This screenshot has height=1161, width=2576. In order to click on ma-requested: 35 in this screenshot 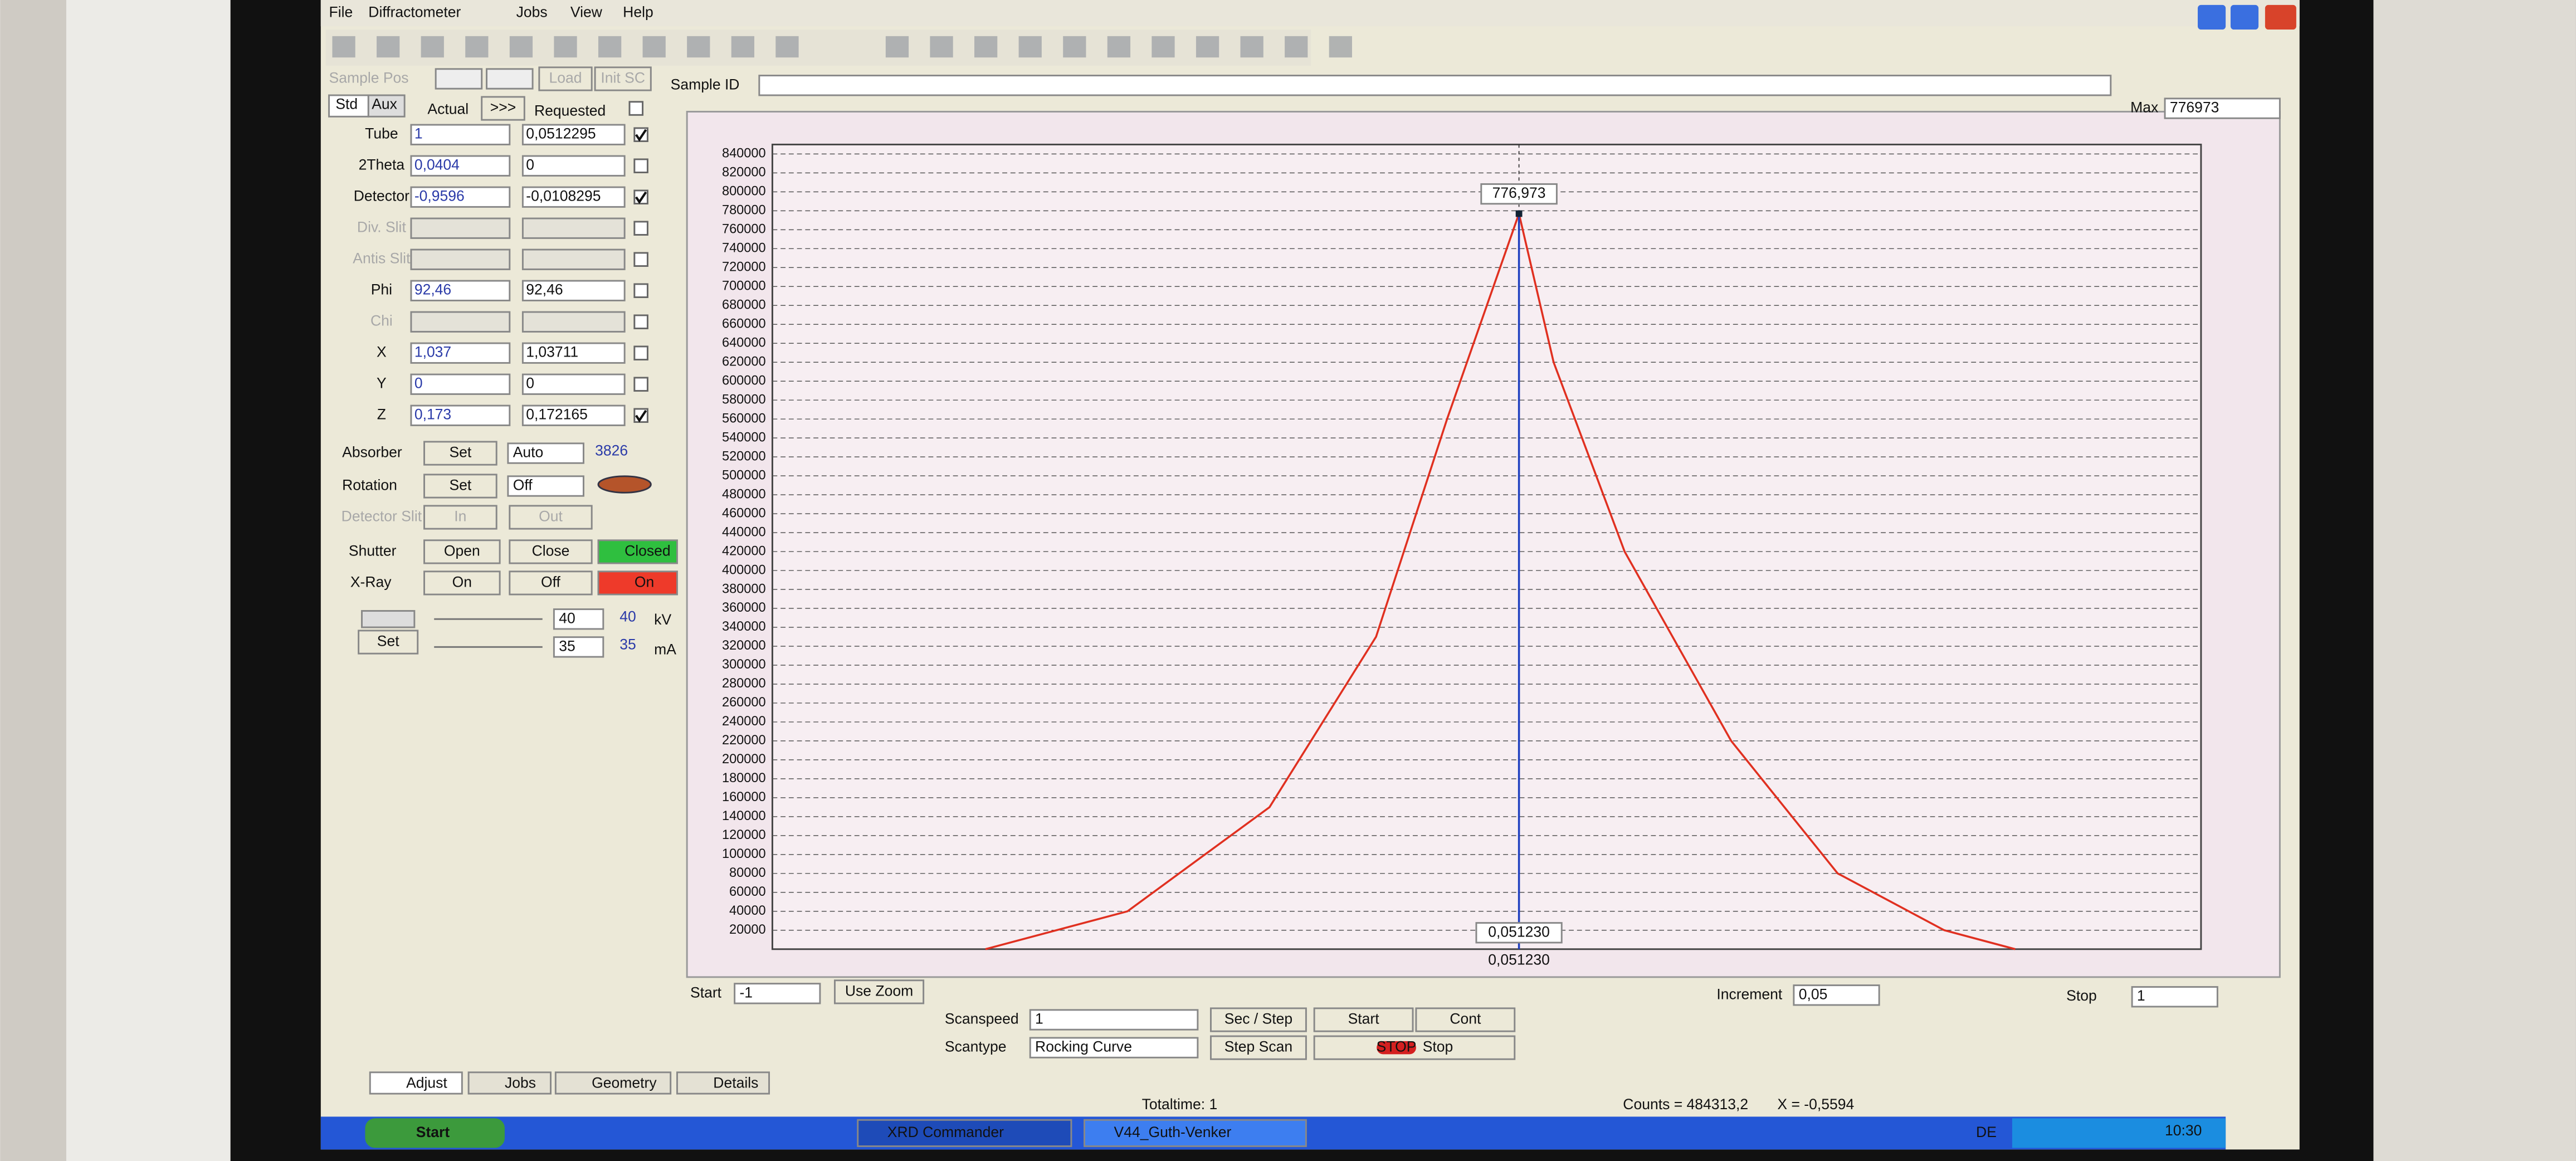, I will do `click(567, 645)`.